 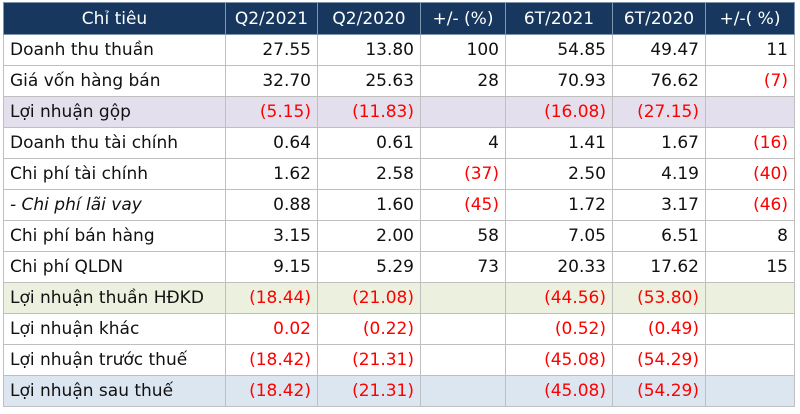 I want to click on value-cell: 3.17, so click(x=659, y=205).